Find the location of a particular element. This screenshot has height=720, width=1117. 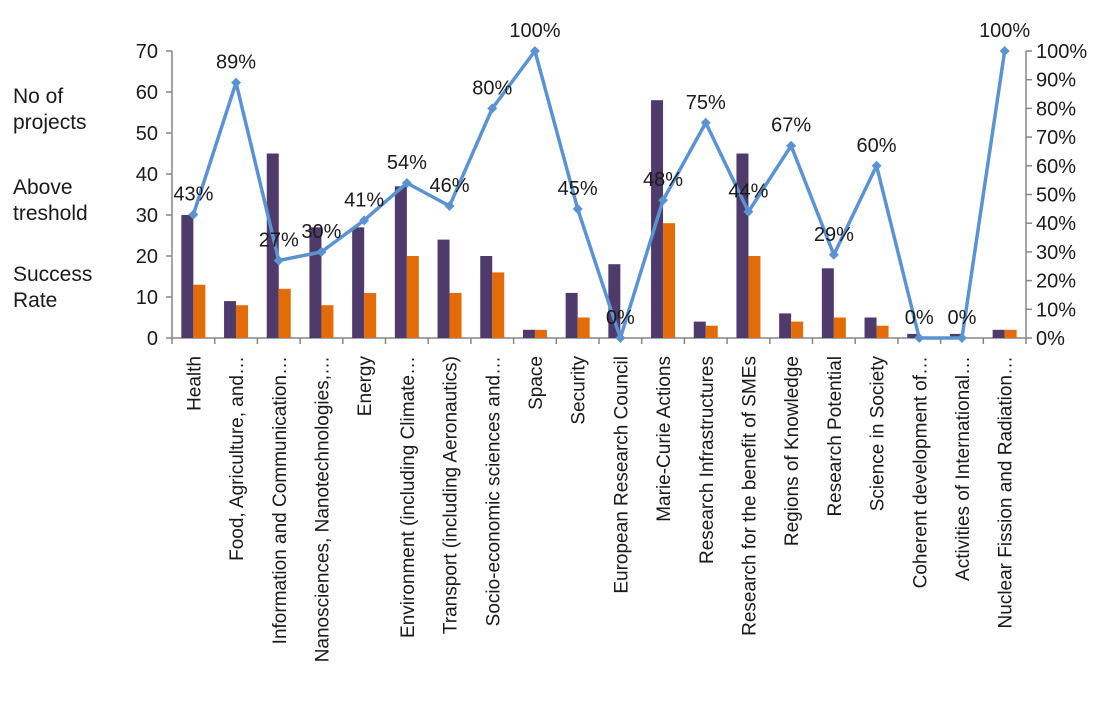

legend-label-projects: No of projects is located at coordinates (50, 109).